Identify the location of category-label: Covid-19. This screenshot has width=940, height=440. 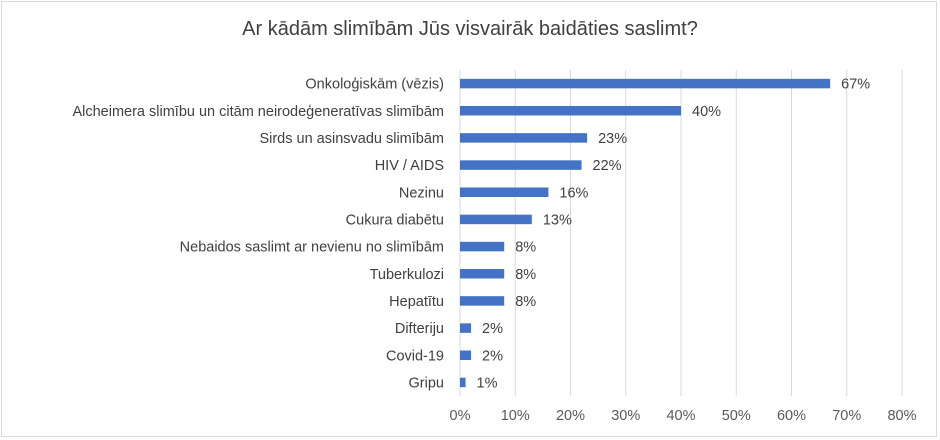
(415, 356).